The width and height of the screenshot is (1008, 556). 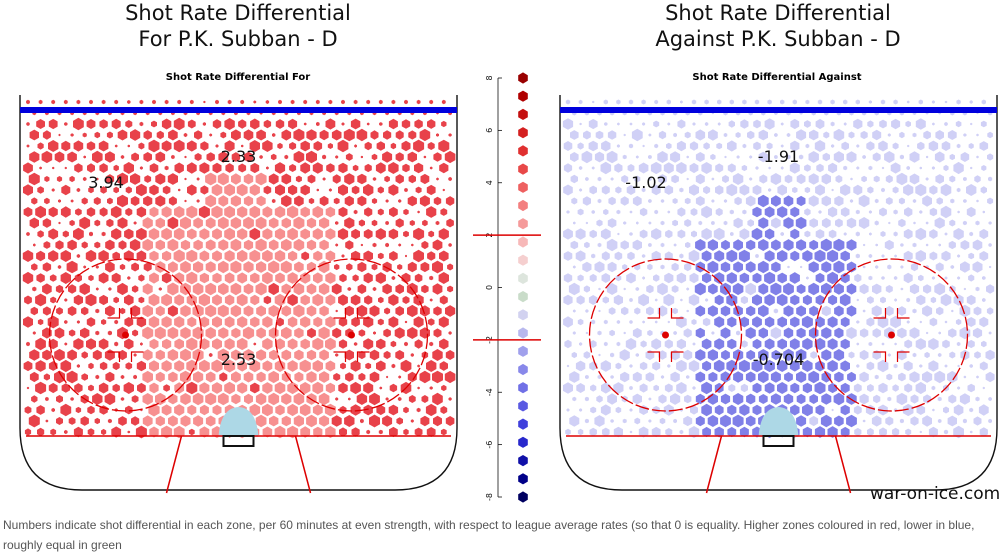 What do you see at coordinates (891, 335) in the screenshot?
I see `faceoff-hashmarks` at bounding box center [891, 335].